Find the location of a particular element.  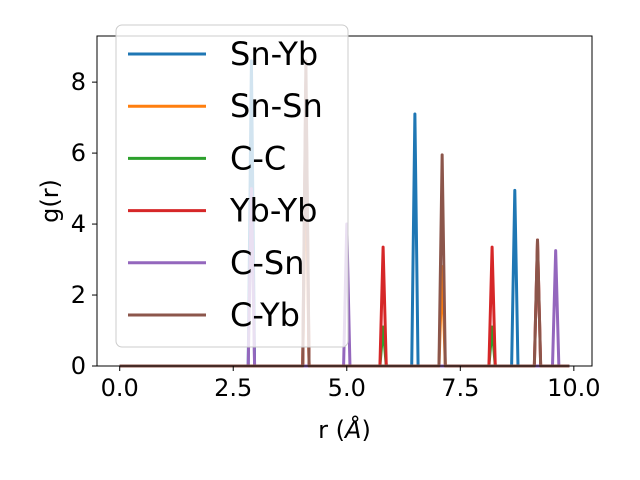

x-axis-label-unit: Å is located at coordinates (352, 429).